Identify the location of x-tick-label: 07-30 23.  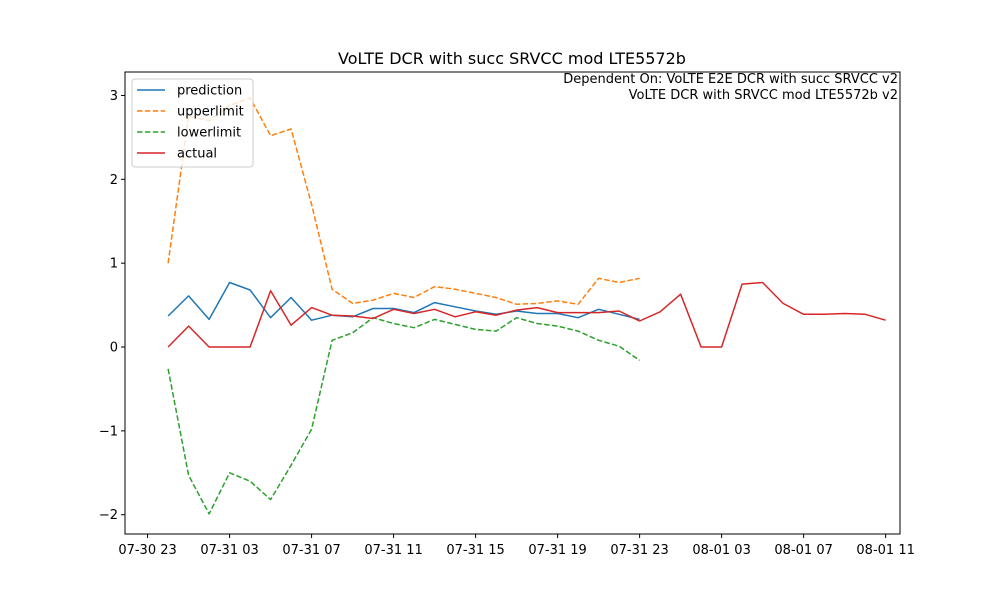
(147, 550).